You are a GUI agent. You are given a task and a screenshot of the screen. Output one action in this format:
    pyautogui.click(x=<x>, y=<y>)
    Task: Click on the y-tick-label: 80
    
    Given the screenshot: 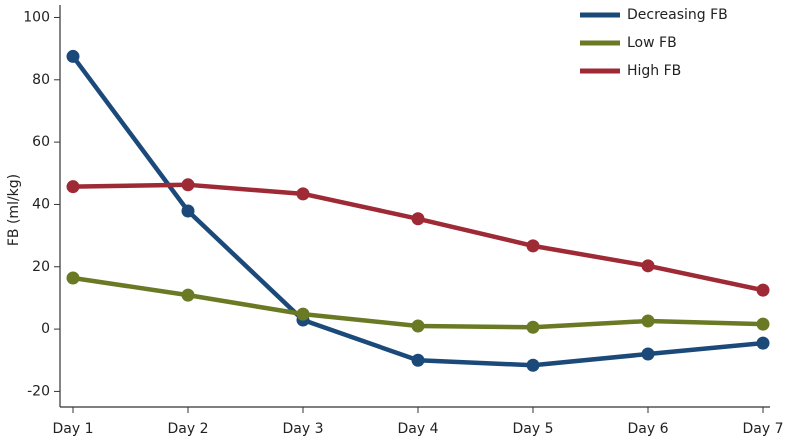 What is the action you would take?
    pyautogui.click(x=41, y=80)
    